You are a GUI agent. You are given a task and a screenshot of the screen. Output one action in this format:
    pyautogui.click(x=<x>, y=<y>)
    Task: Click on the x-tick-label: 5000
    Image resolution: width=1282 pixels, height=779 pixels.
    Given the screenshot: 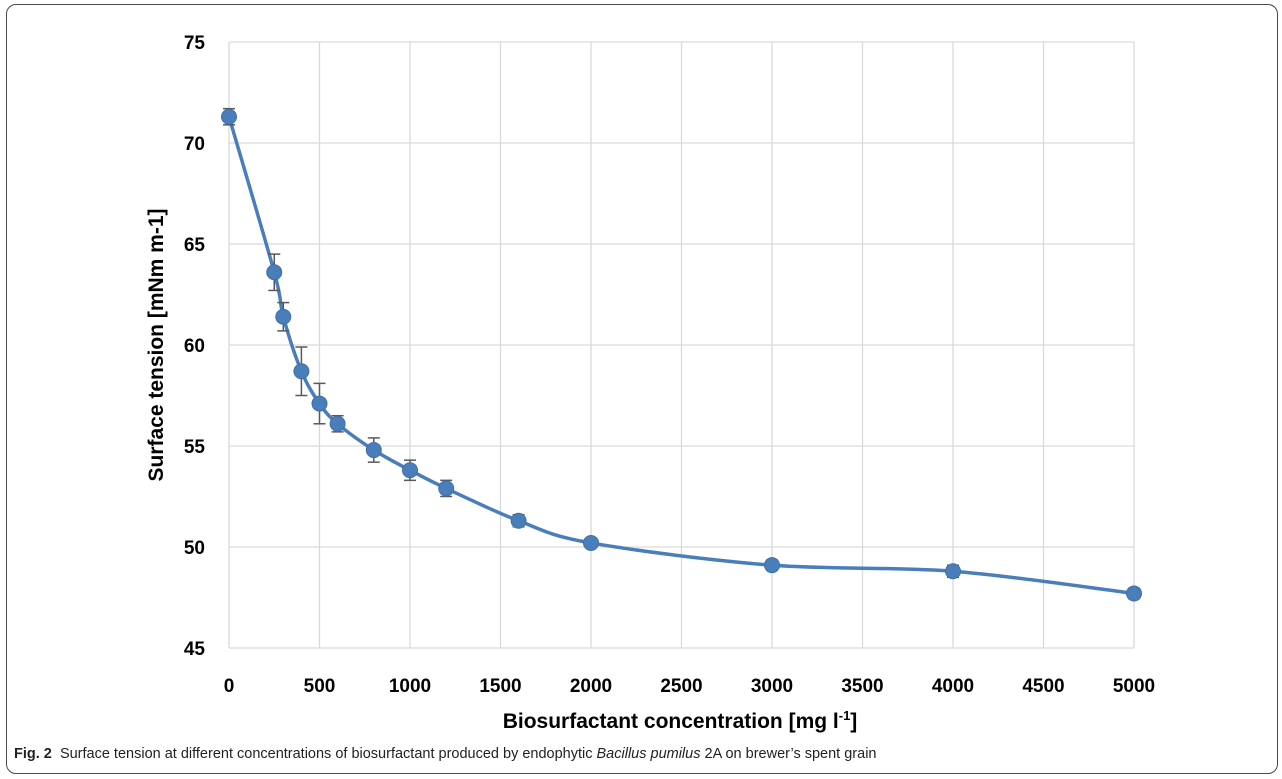 What is the action you would take?
    pyautogui.click(x=1134, y=686)
    